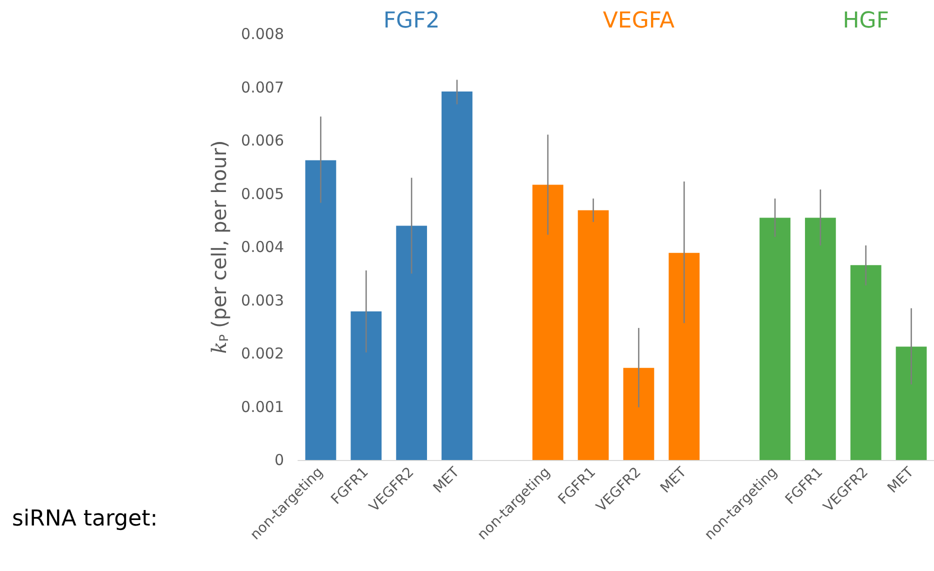 The width and height of the screenshot is (934, 571). I want to click on y-tick-label: 0.004, so click(262, 247).